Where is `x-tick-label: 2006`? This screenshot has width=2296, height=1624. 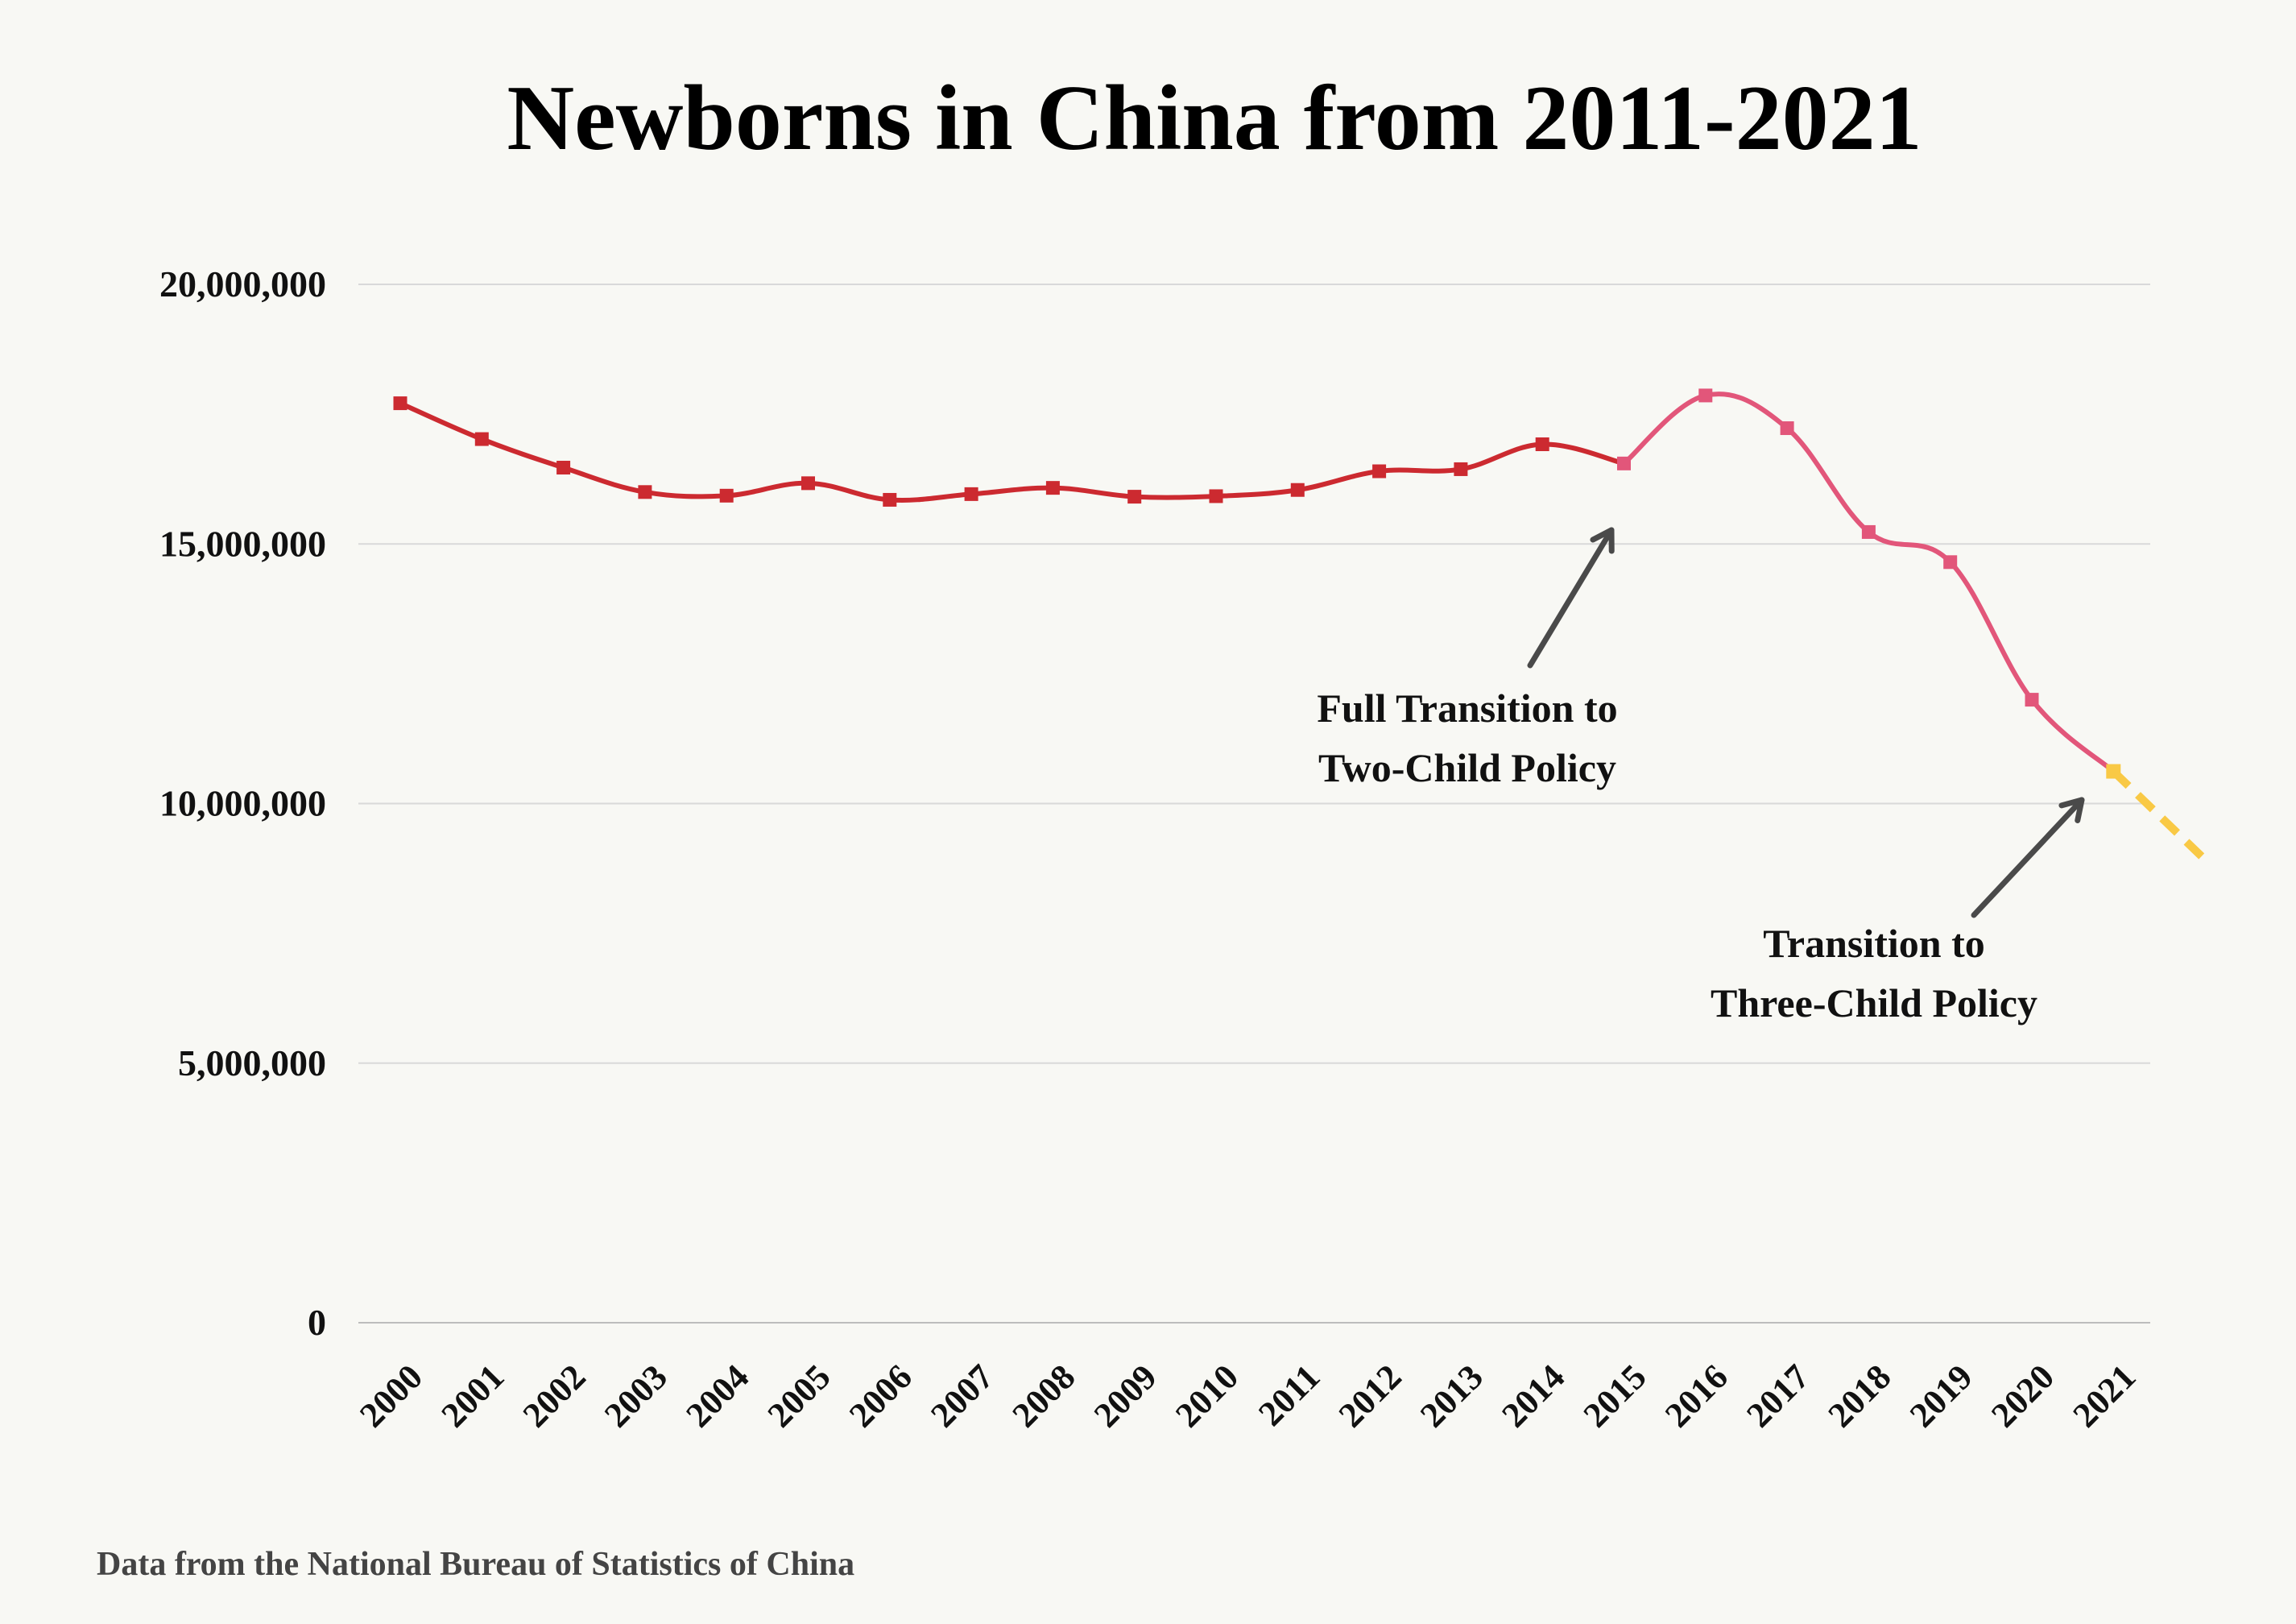
x-tick-label: 2006 is located at coordinates (881, 1396).